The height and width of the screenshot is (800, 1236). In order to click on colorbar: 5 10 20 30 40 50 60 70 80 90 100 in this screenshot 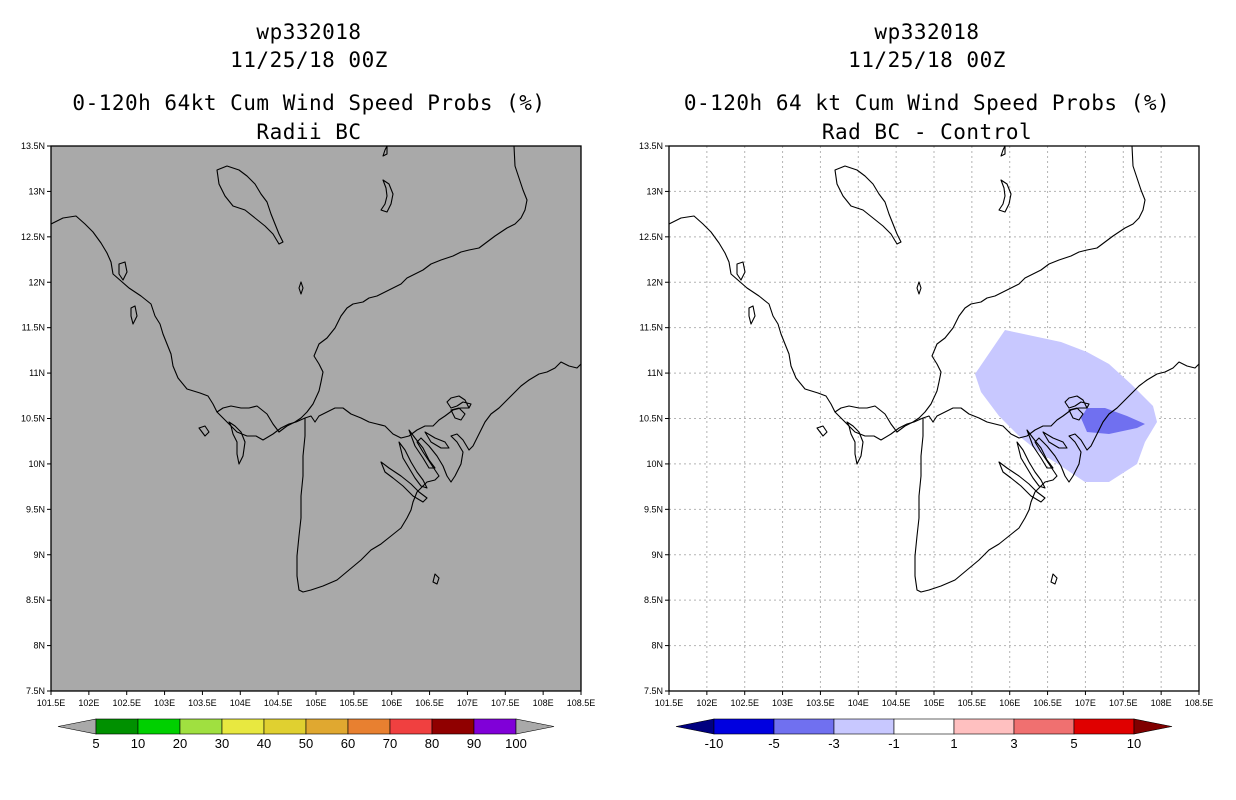, I will do `click(306, 734)`.